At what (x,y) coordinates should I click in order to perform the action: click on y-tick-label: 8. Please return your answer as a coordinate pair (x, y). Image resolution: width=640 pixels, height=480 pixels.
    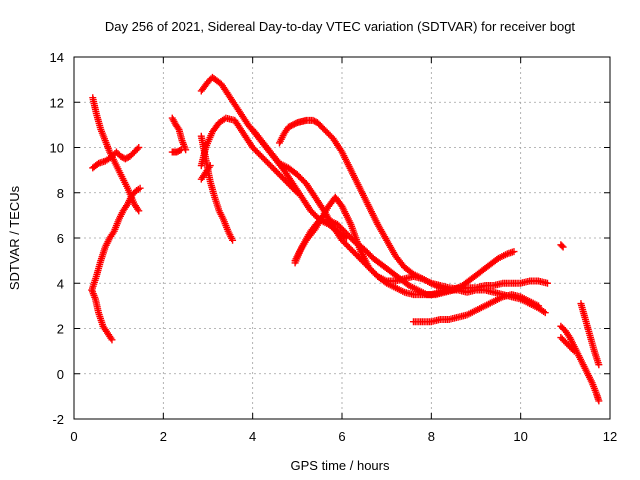
    Looking at the image, I should click on (60, 193).